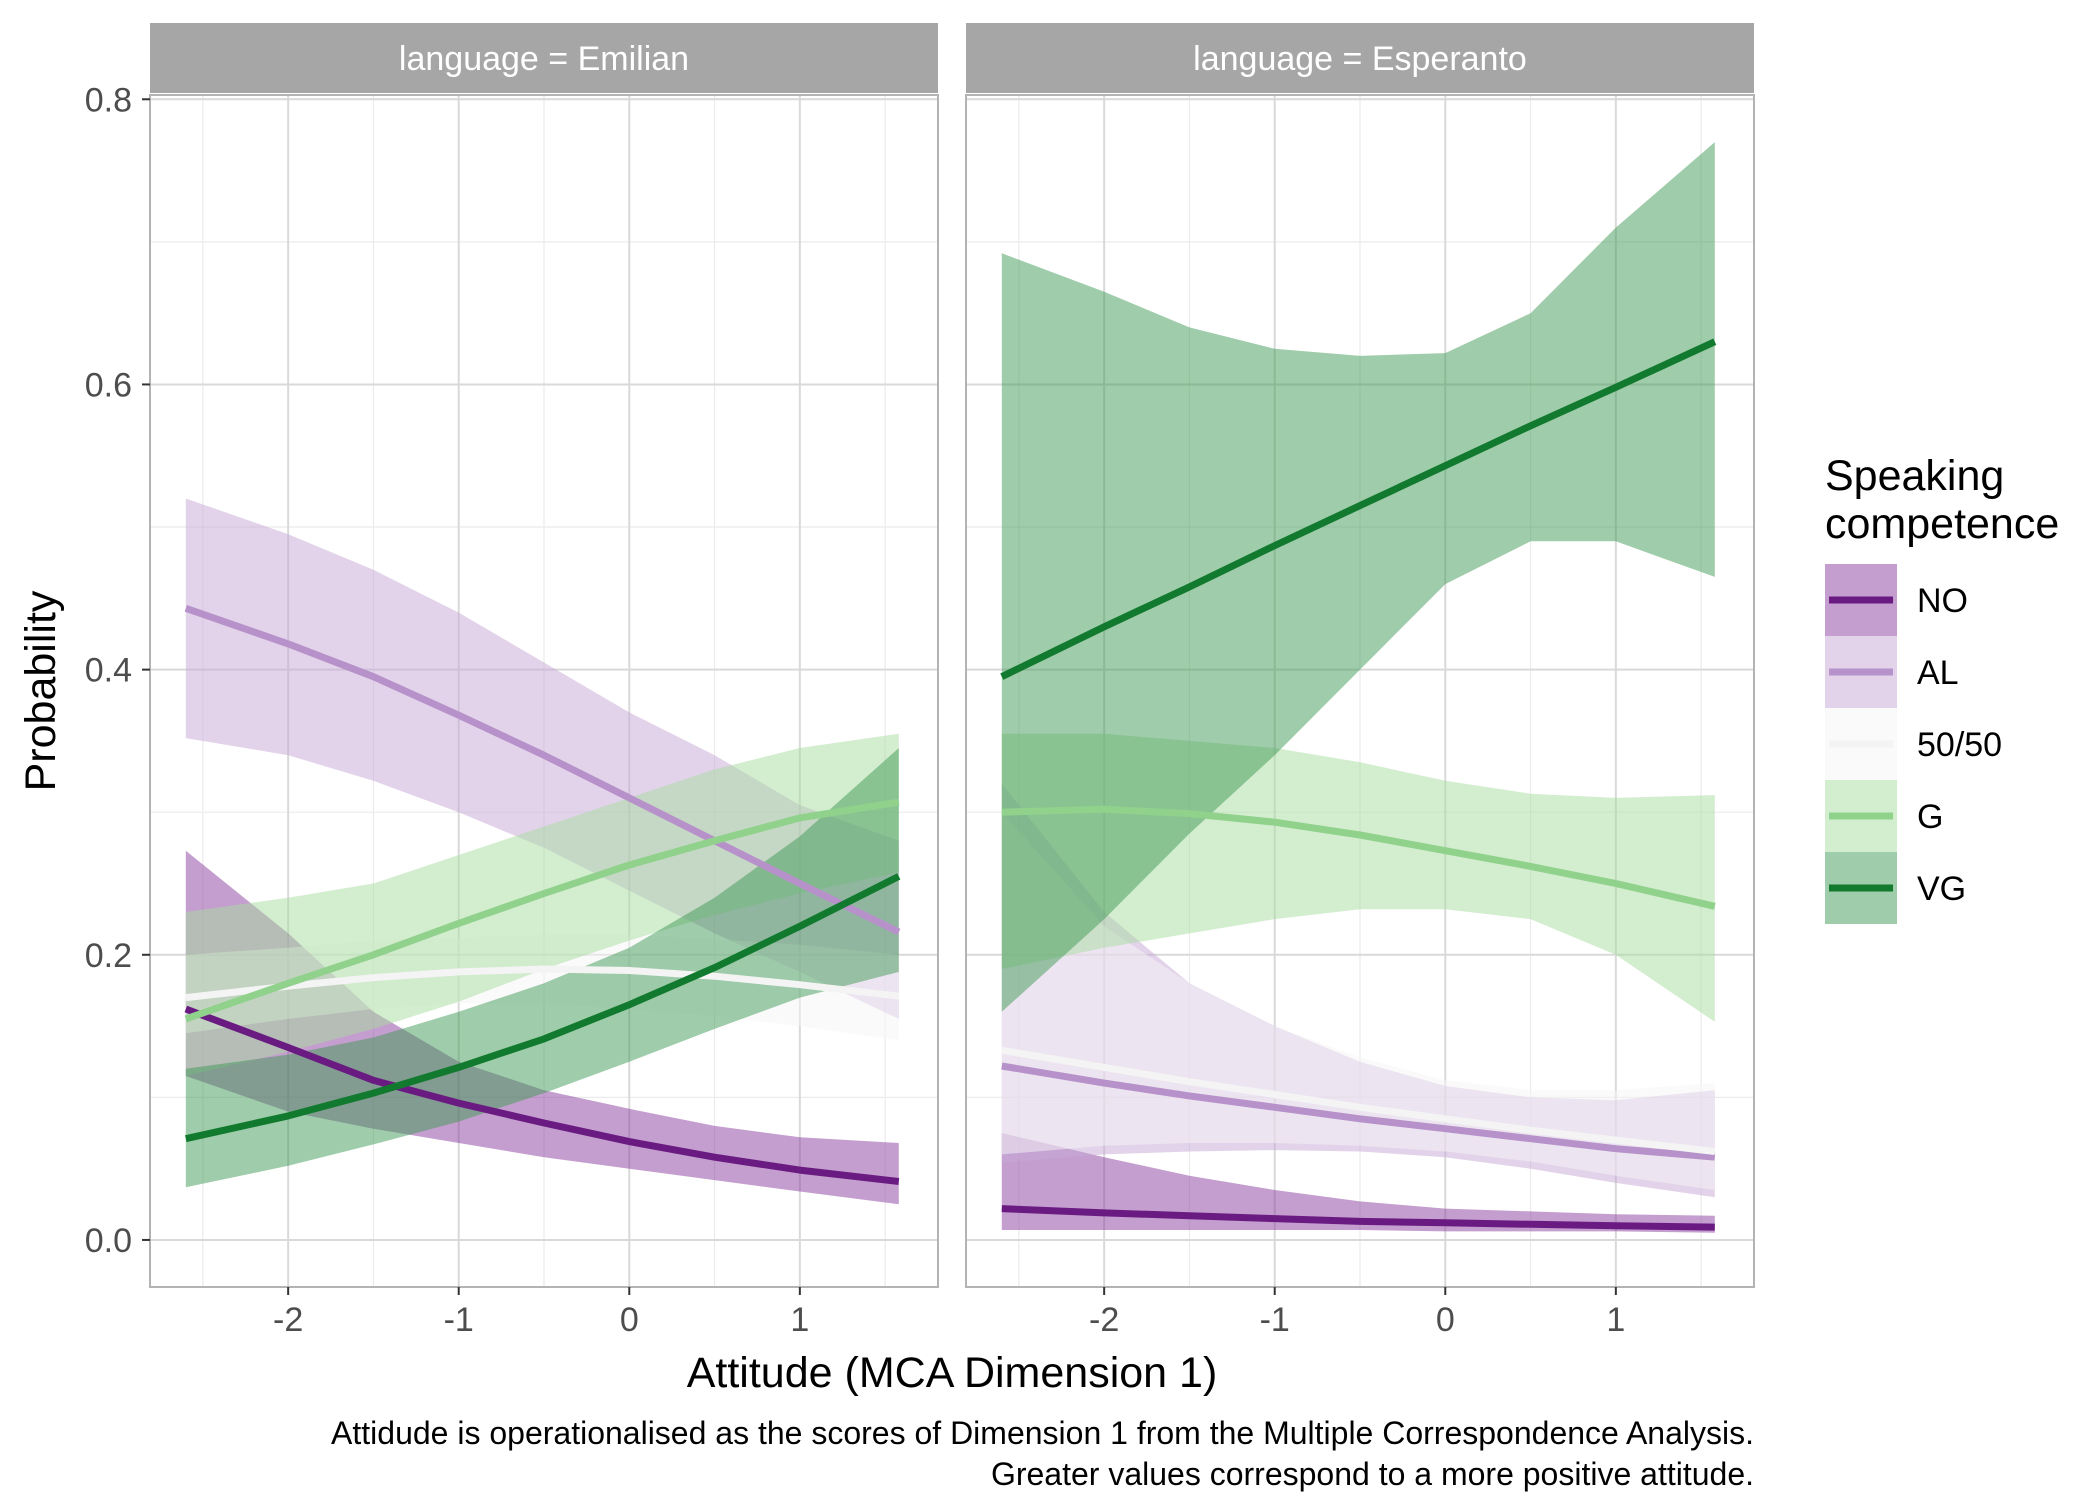 Image resolution: width=2100 pixels, height=1500 pixels. I want to click on legend-label: AL, so click(1938, 673).